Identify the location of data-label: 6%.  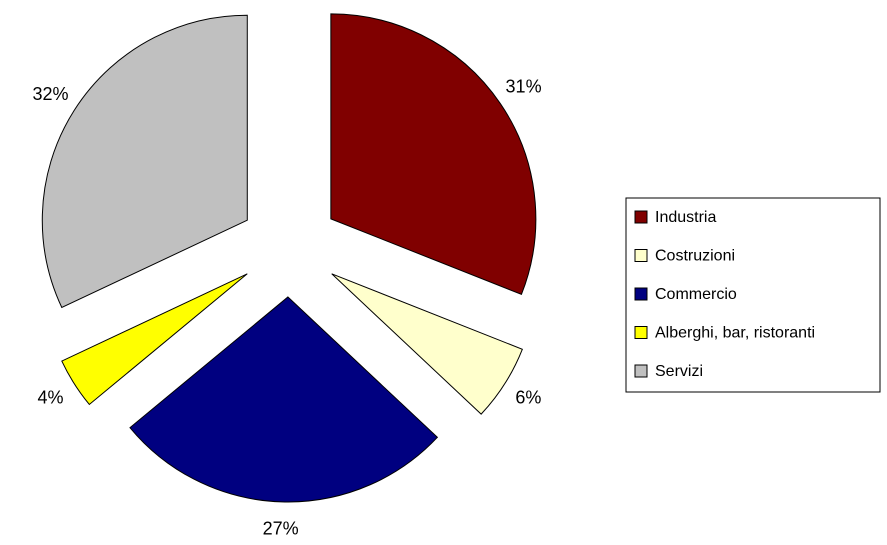
(528, 397).